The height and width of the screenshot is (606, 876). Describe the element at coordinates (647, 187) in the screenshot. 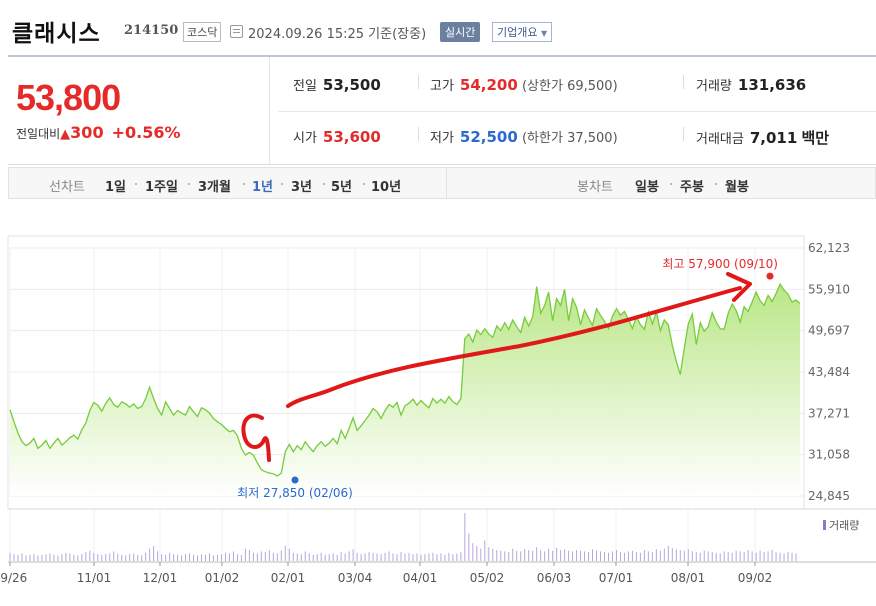

I see `candle-daily: 일봉` at that location.